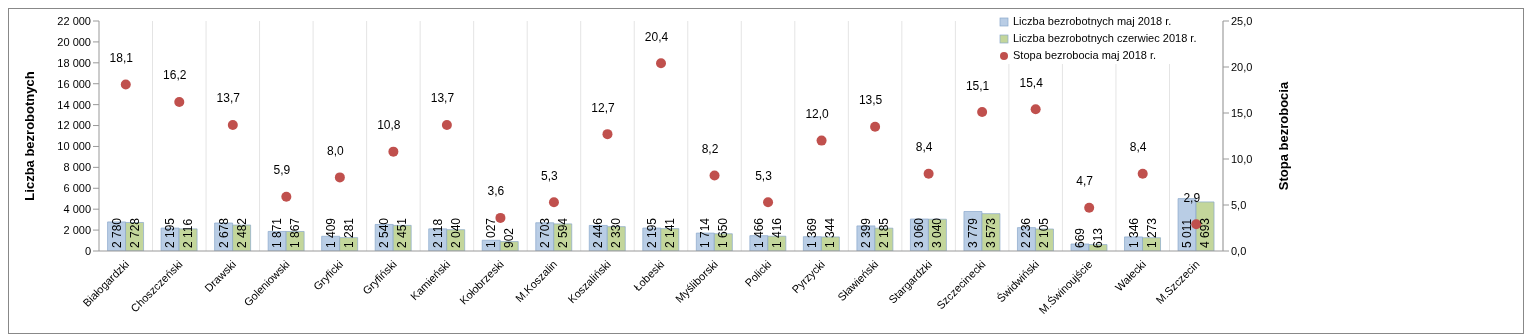 This screenshot has height=336, width=1530. Describe the element at coordinates (1092, 21) in the screenshot. I see `legend-label: Liczba bezrobotnych maj 2018 r.` at that location.